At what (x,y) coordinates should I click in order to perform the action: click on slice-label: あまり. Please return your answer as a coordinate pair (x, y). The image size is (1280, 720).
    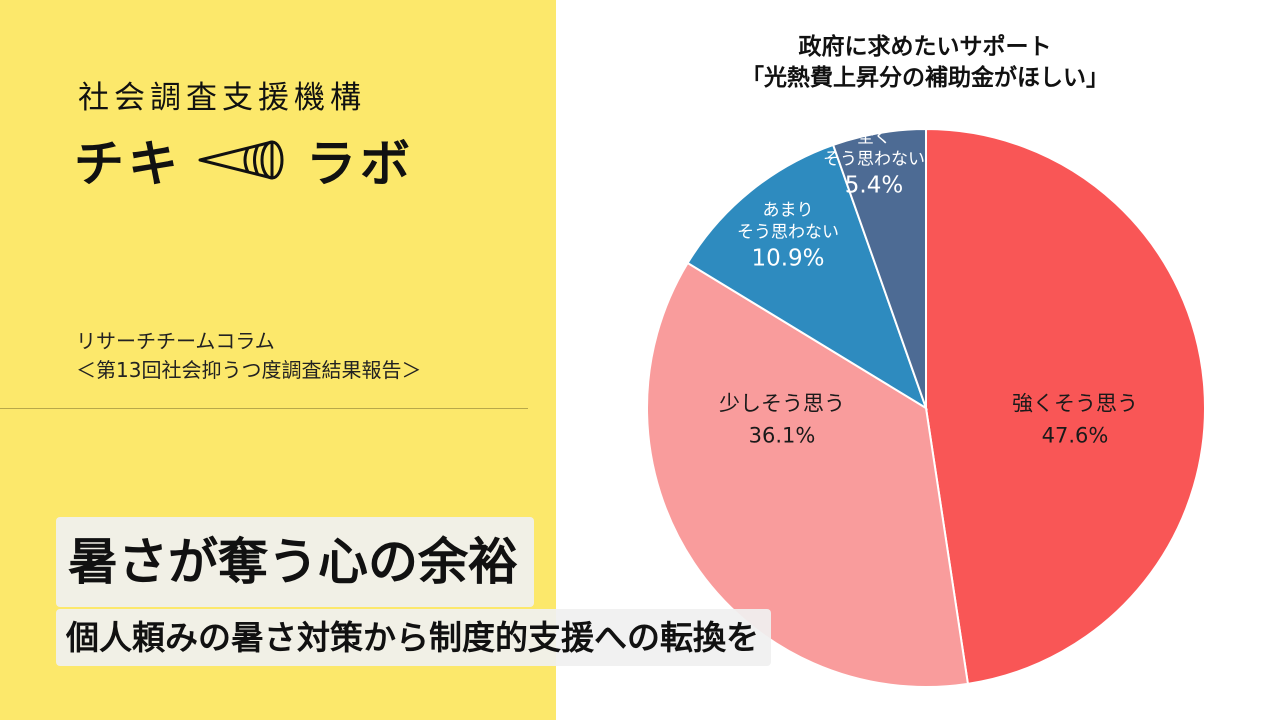
    Looking at the image, I should click on (788, 211).